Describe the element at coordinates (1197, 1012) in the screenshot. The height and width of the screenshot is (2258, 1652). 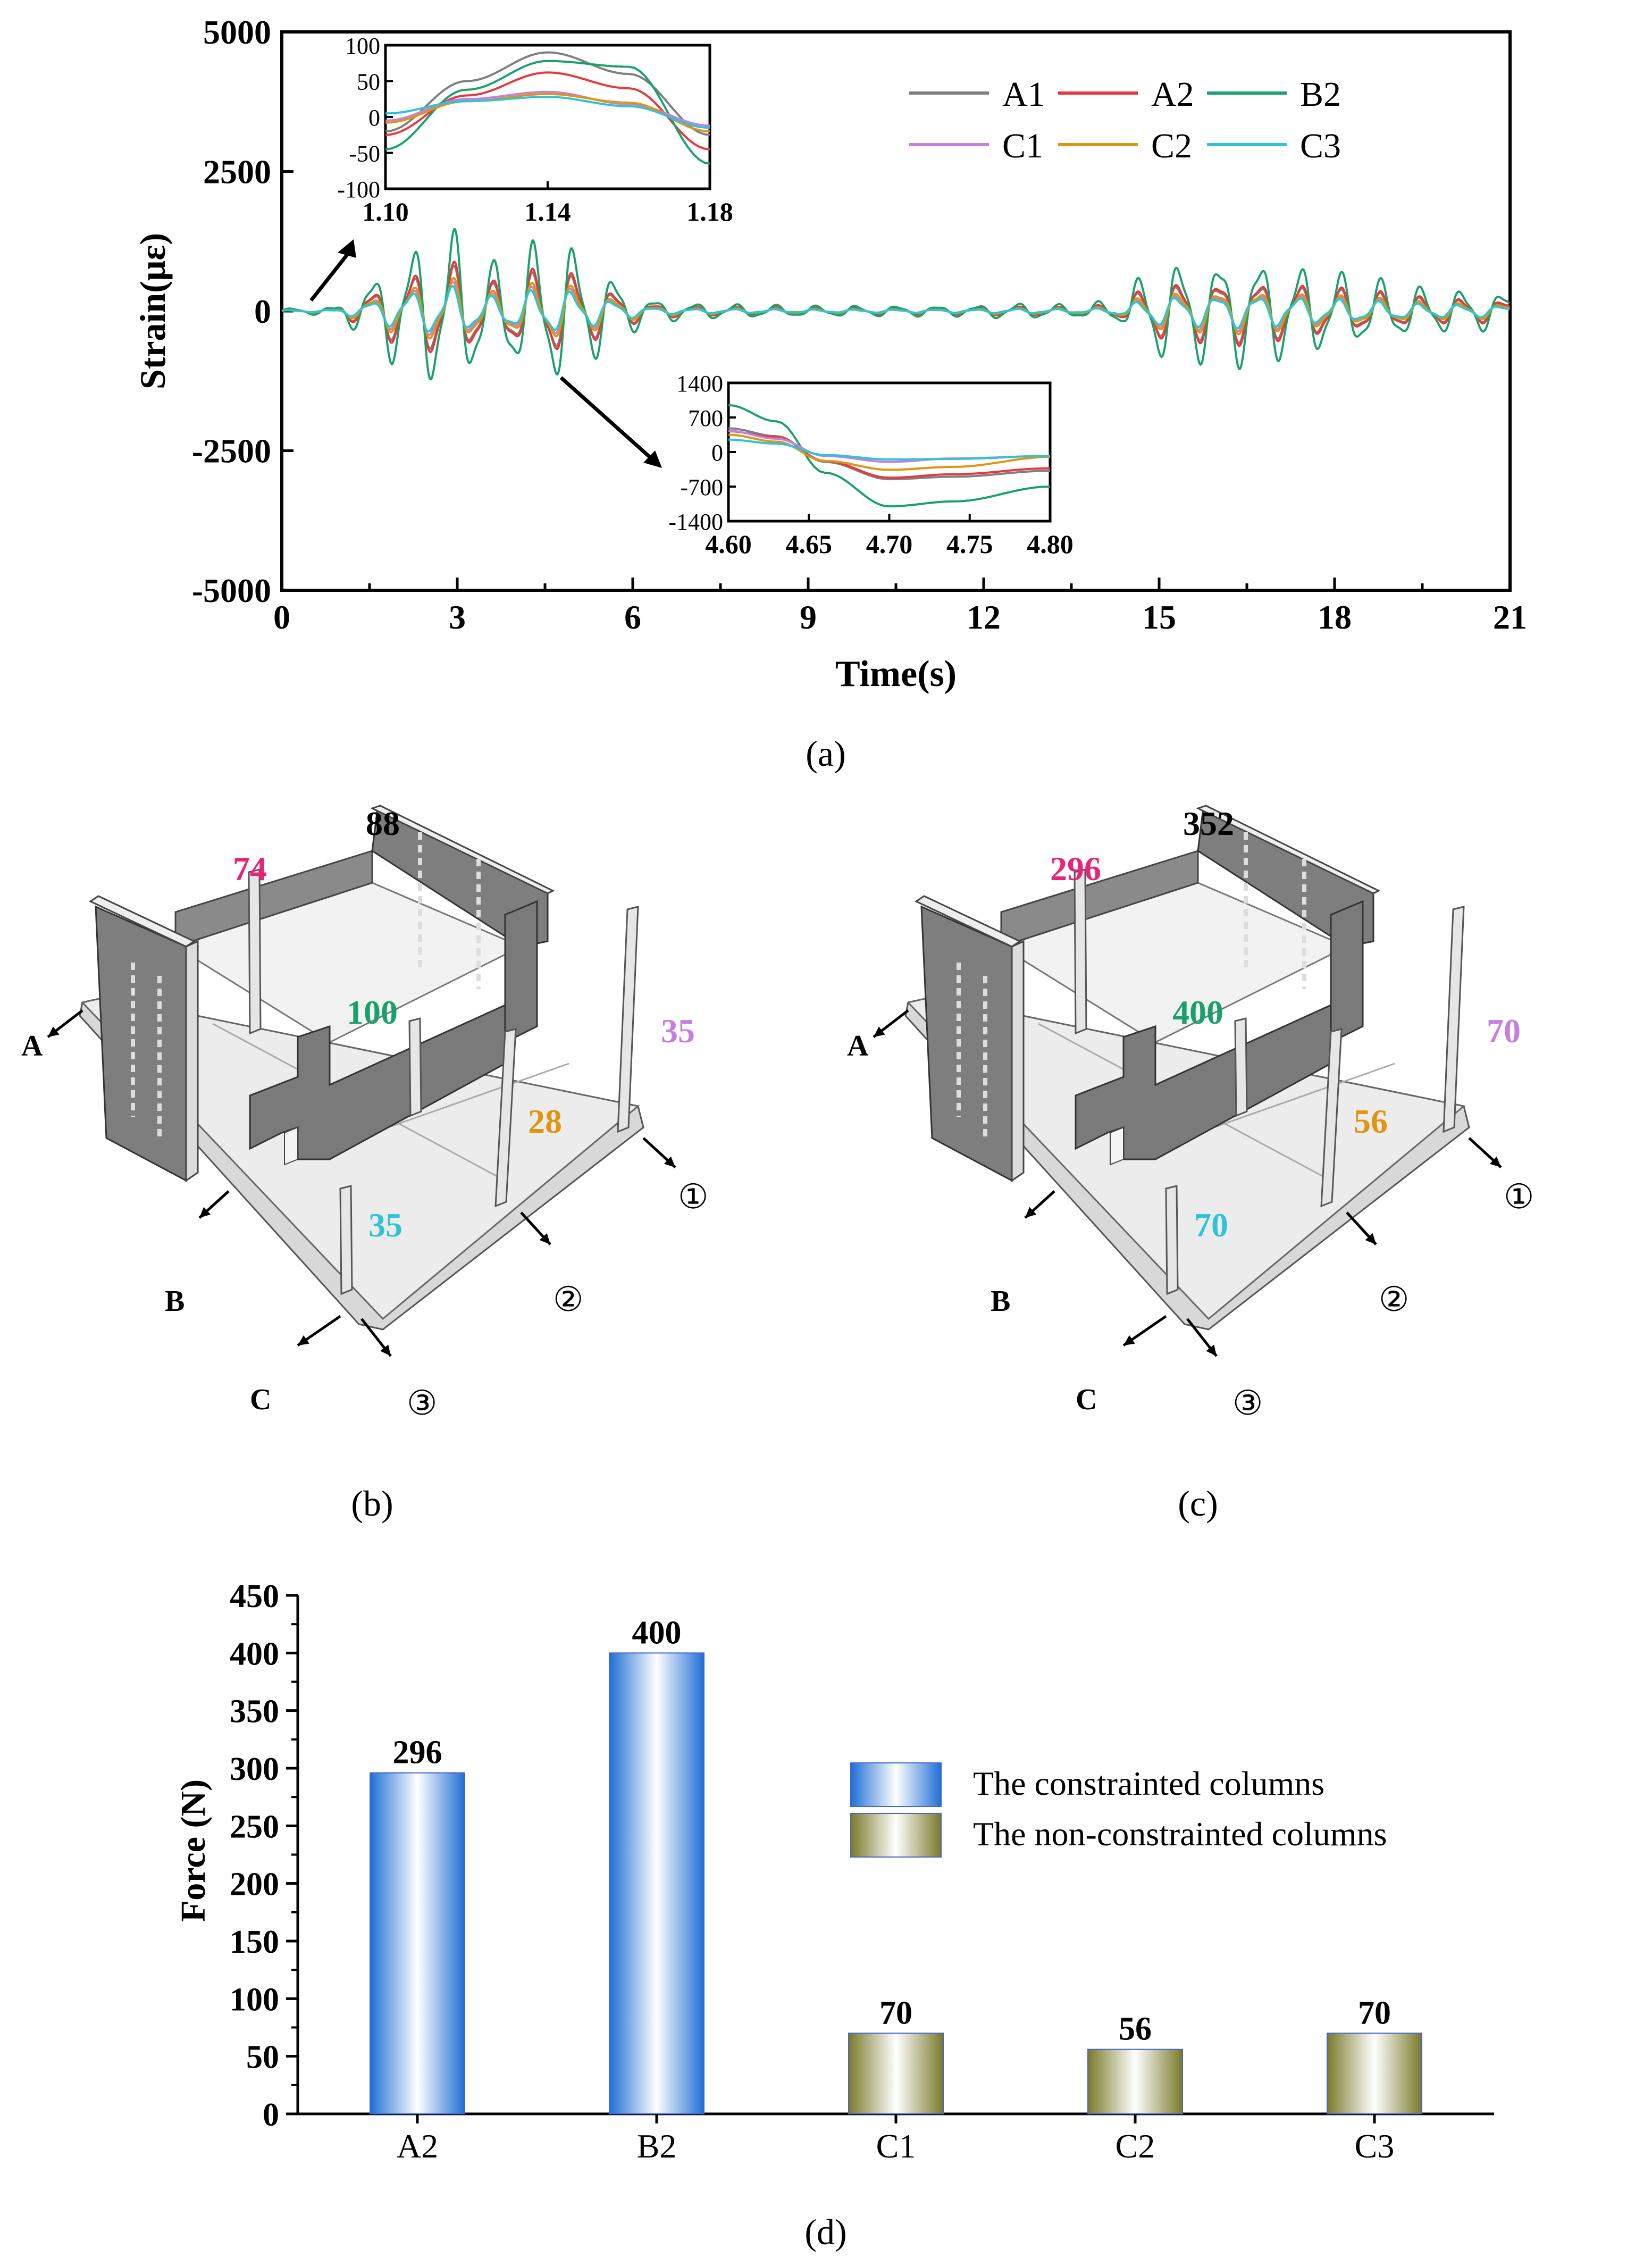
I see `value-B2: 400` at that location.